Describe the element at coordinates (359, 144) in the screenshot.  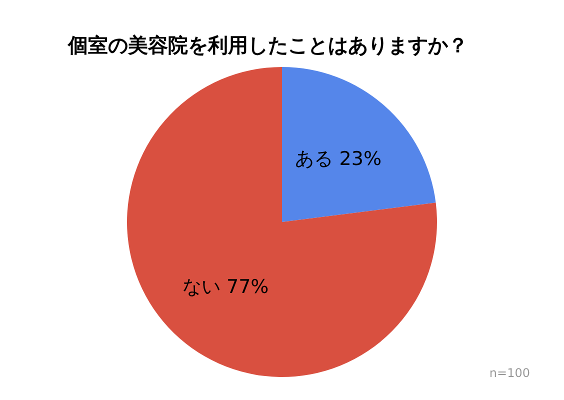
I see `pie-slice` at that location.